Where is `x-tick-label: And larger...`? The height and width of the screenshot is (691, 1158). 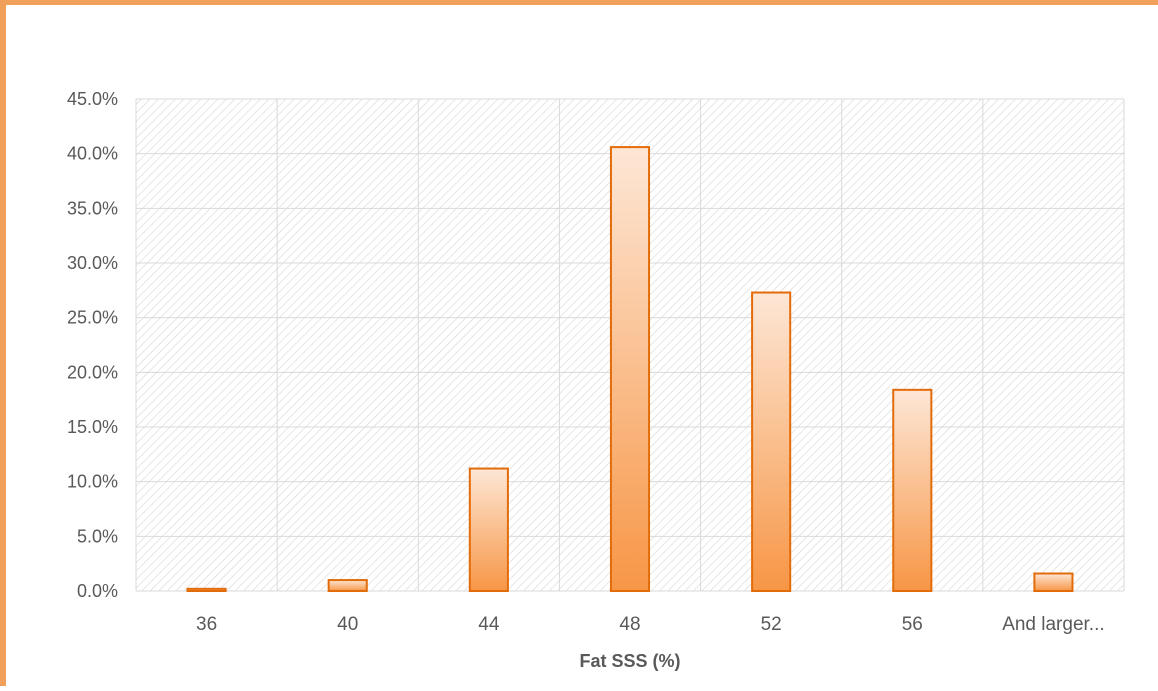 x-tick-label: And larger... is located at coordinates (1053, 624).